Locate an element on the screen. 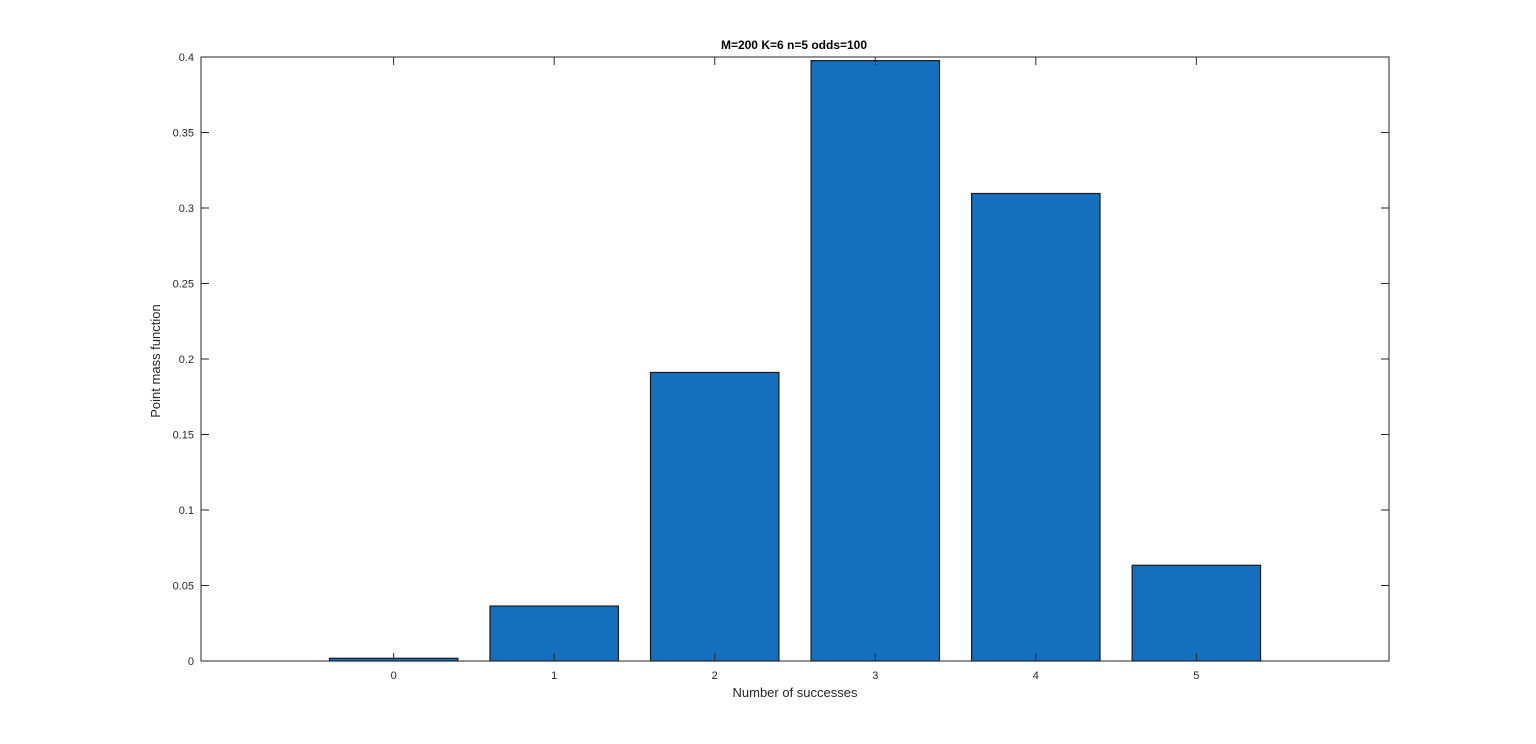 This screenshot has width=1536, height=744. y-tick-label: 0.15 is located at coordinates (183, 436).